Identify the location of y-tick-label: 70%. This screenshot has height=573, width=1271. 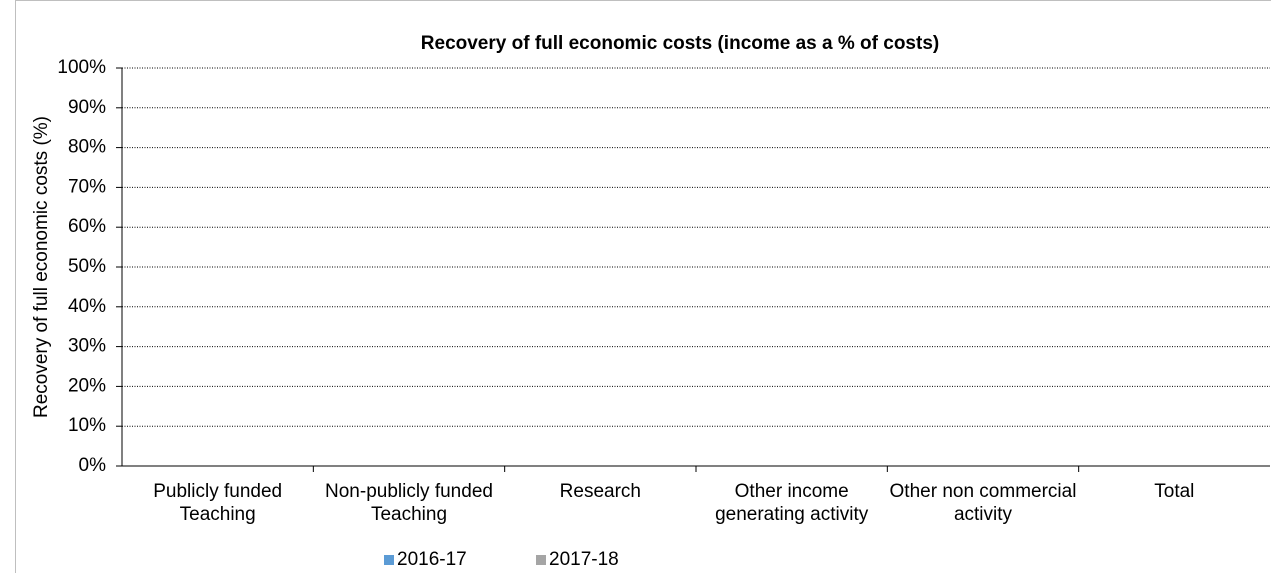
(87, 186).